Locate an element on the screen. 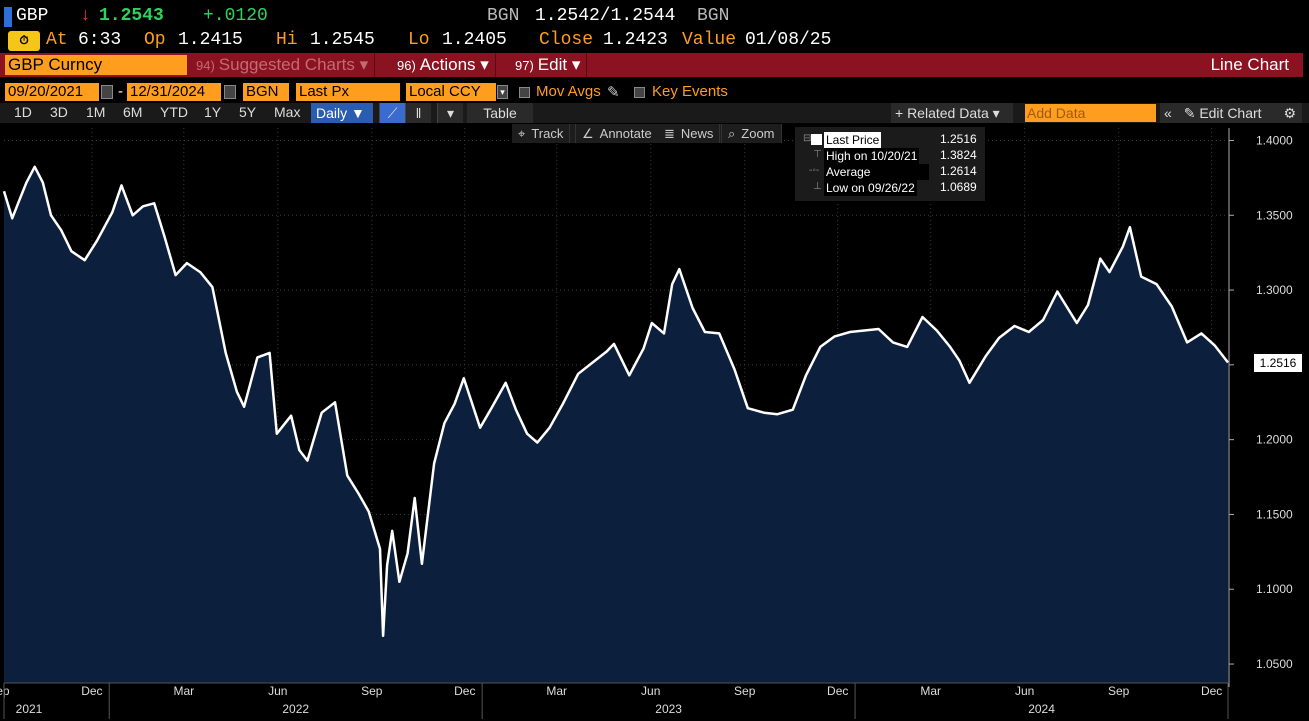 This screenshot has height=721, width=1309. line-chart-icon: ⟋ is located at coordinates (392, 113).